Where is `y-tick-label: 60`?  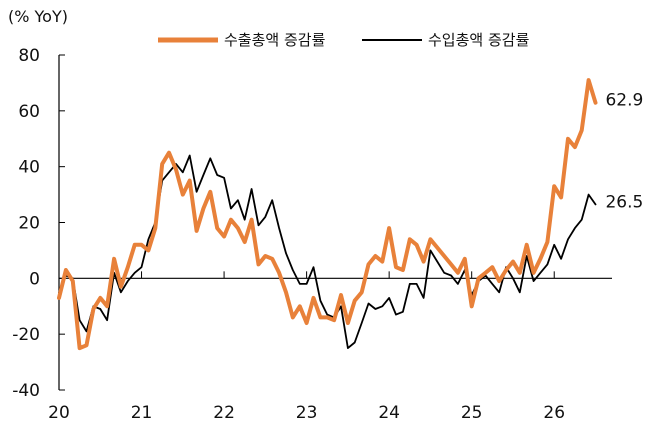
y-tick-label: 60 is located at coordinates (29, 112).